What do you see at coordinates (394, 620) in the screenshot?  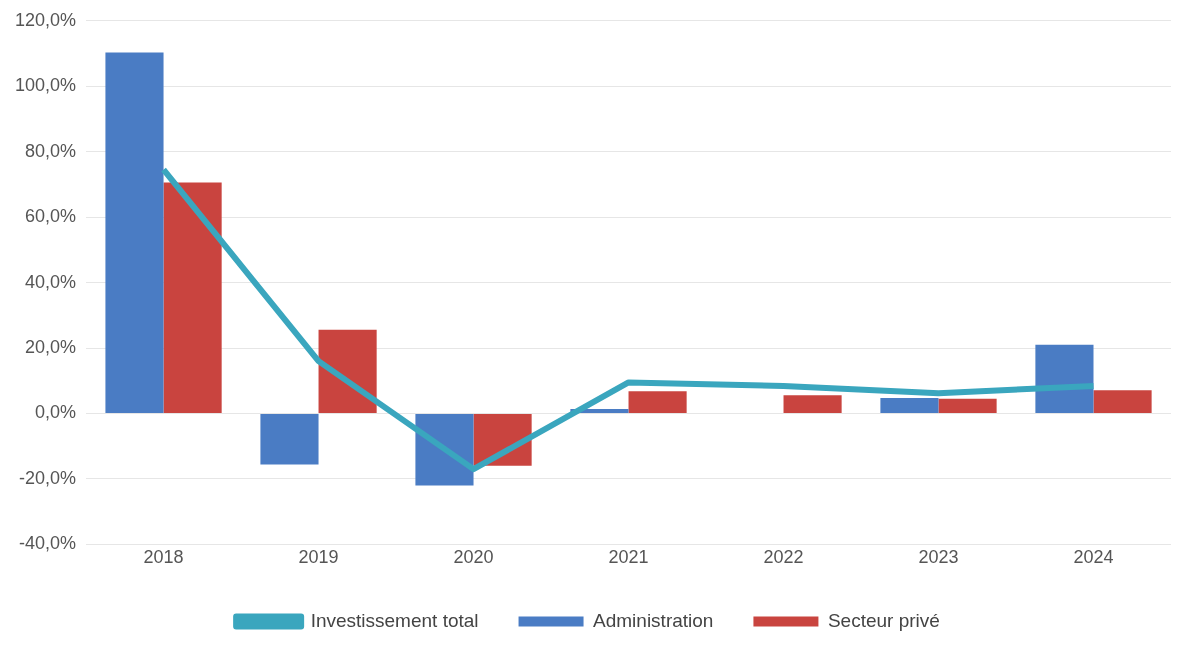 I see `legend-label: Investissement total` at bounding box center [394, 620].